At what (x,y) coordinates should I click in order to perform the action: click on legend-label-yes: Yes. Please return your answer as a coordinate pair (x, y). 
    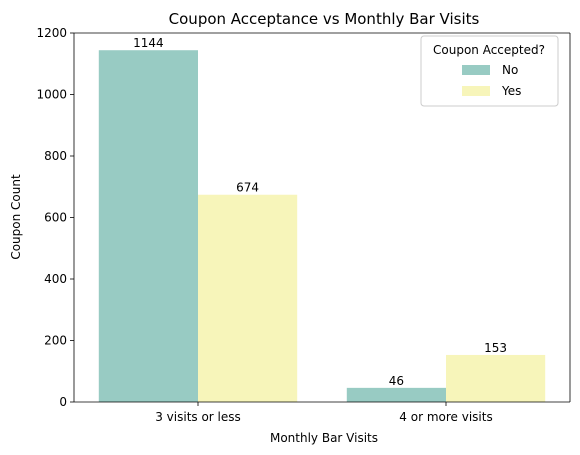
    Looking at the image, I should click on (511, 91).